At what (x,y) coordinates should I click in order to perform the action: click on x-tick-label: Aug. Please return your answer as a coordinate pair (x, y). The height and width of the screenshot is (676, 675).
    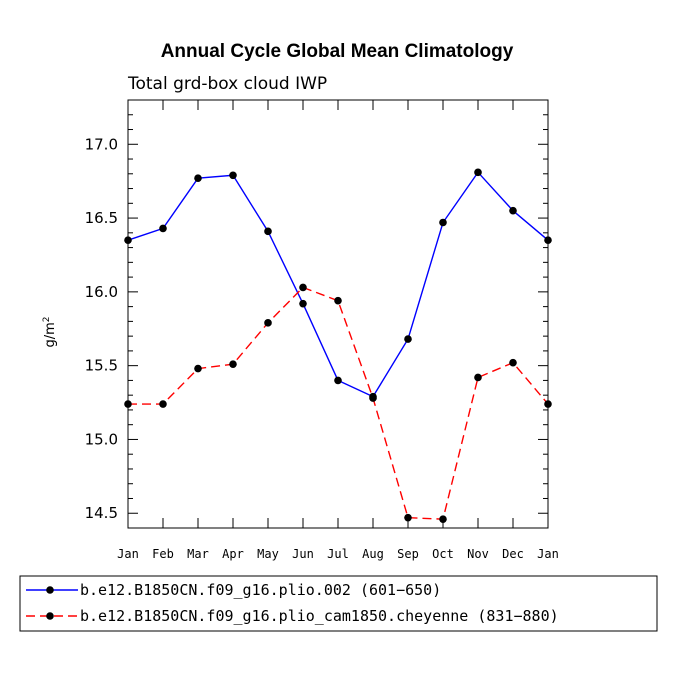
    Looking at the image, I should click on (373, 554).